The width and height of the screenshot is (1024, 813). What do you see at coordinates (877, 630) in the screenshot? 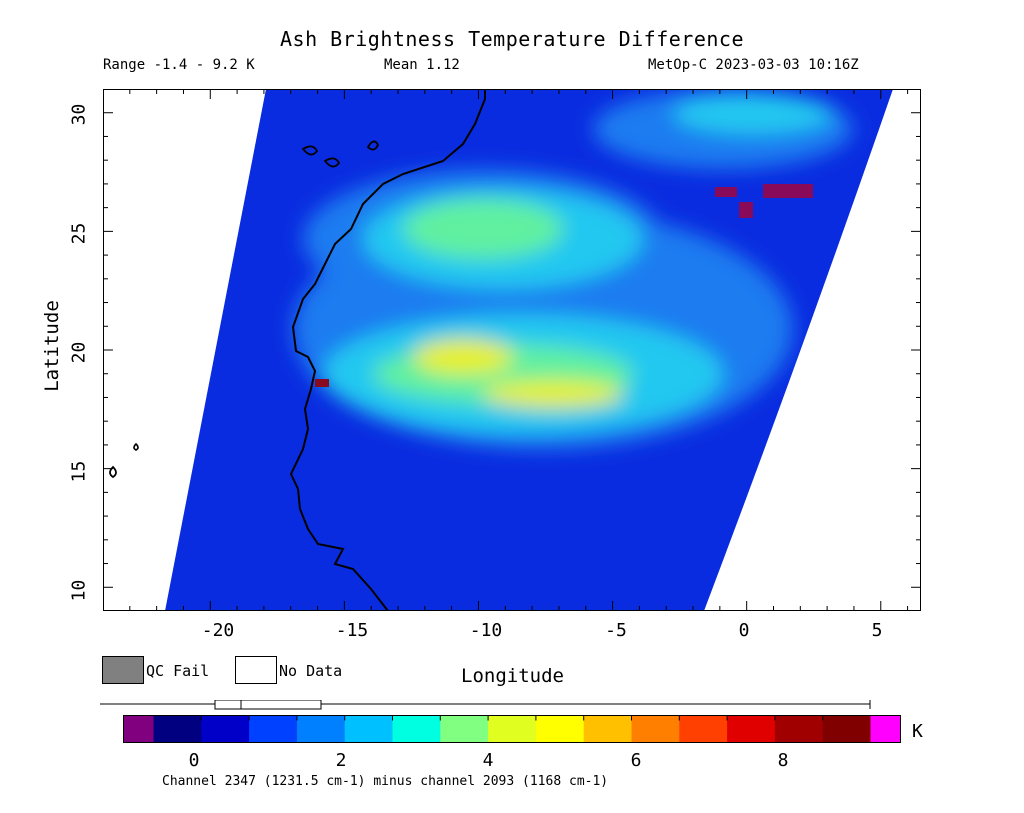
I see `x-tick-label: 5` at bounding box center [877, 630].